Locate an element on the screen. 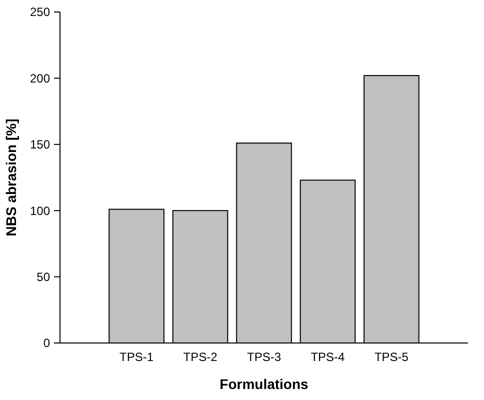 The width and height of the screenshot is (484, 400). y-tick-label: 200 is located at coordinates (40, 78).